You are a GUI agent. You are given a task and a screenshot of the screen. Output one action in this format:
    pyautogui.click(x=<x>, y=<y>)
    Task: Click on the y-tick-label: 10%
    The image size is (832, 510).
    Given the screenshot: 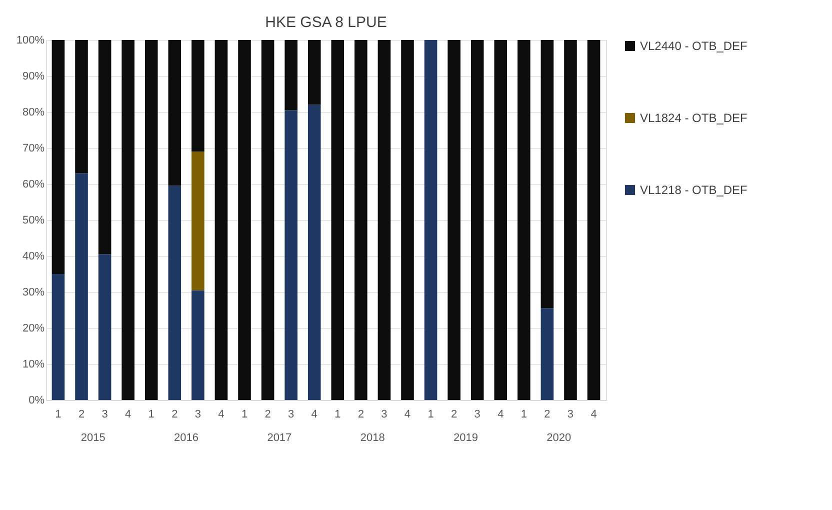 What is the action you would take?
    pyautogui.click(x=33, y=364)
    